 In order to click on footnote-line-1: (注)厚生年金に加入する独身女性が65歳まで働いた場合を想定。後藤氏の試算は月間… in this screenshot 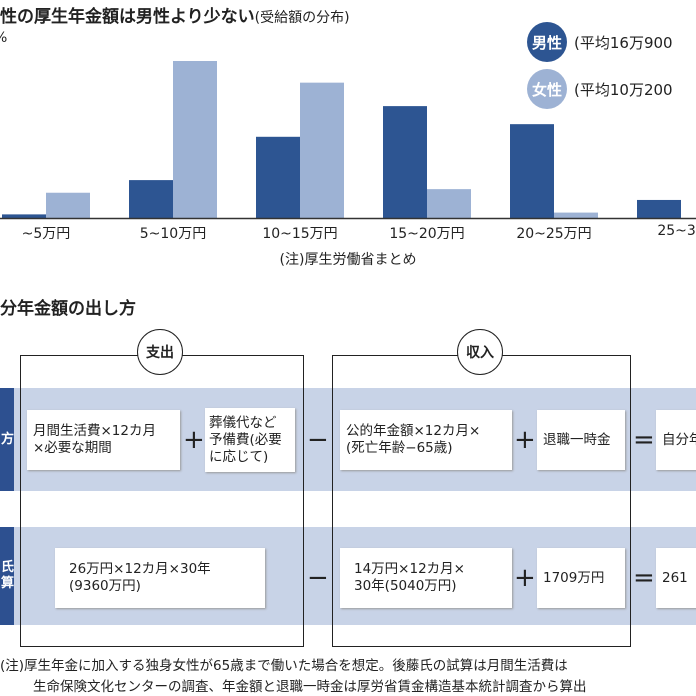, I will do `click(284, 666)`.